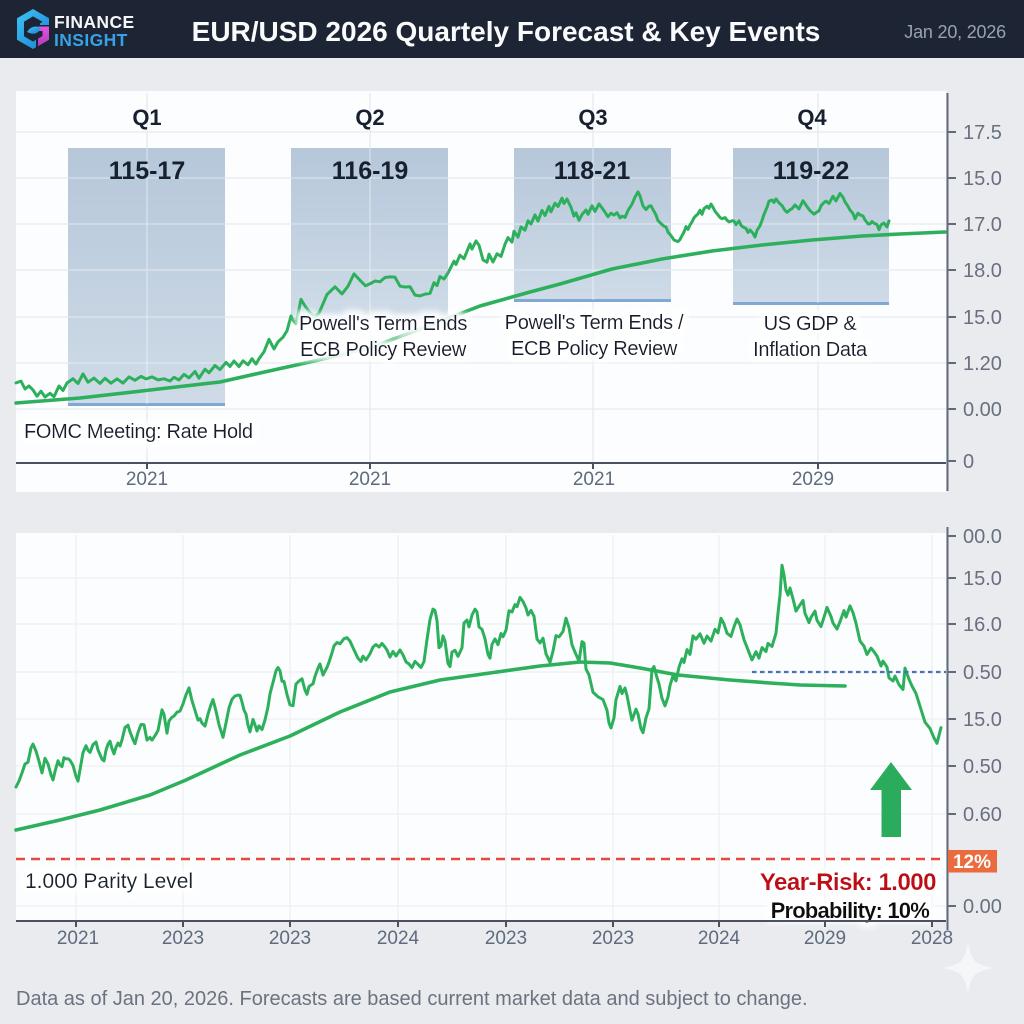 This screenshot has height=1024, width=1024. Describe the element at coordinates (369, 117) in the screenshot. I see `svg-text: Q2` at that location.